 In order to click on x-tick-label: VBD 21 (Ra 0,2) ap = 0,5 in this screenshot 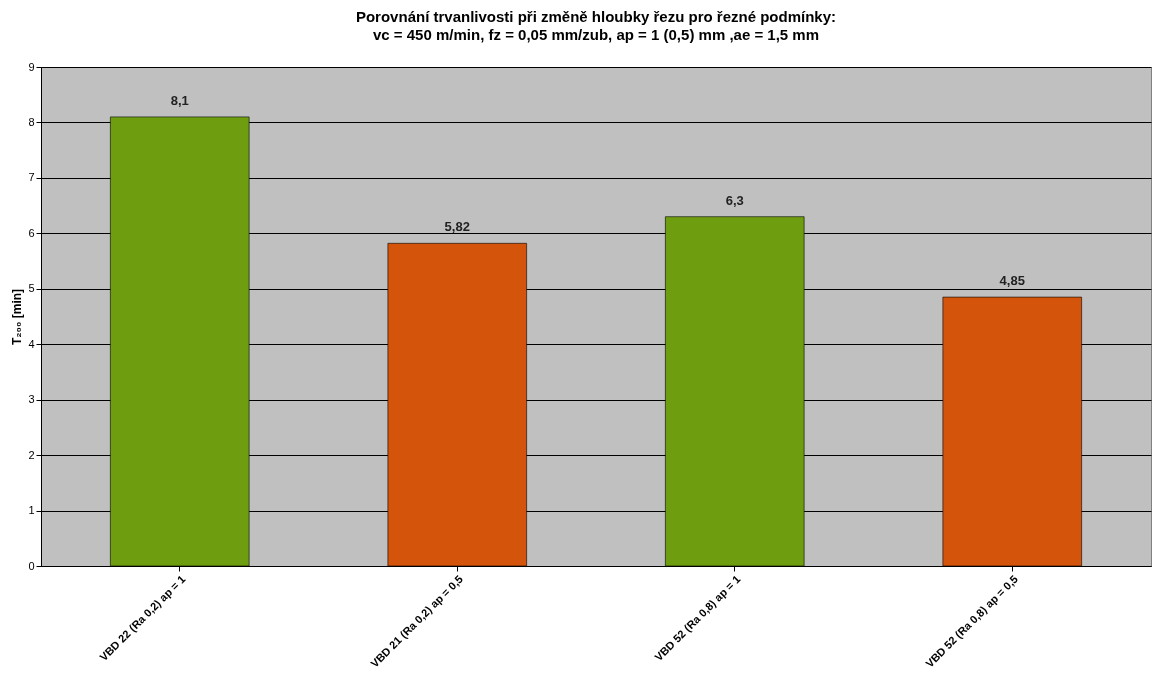, I will do `click(417, 621)`.